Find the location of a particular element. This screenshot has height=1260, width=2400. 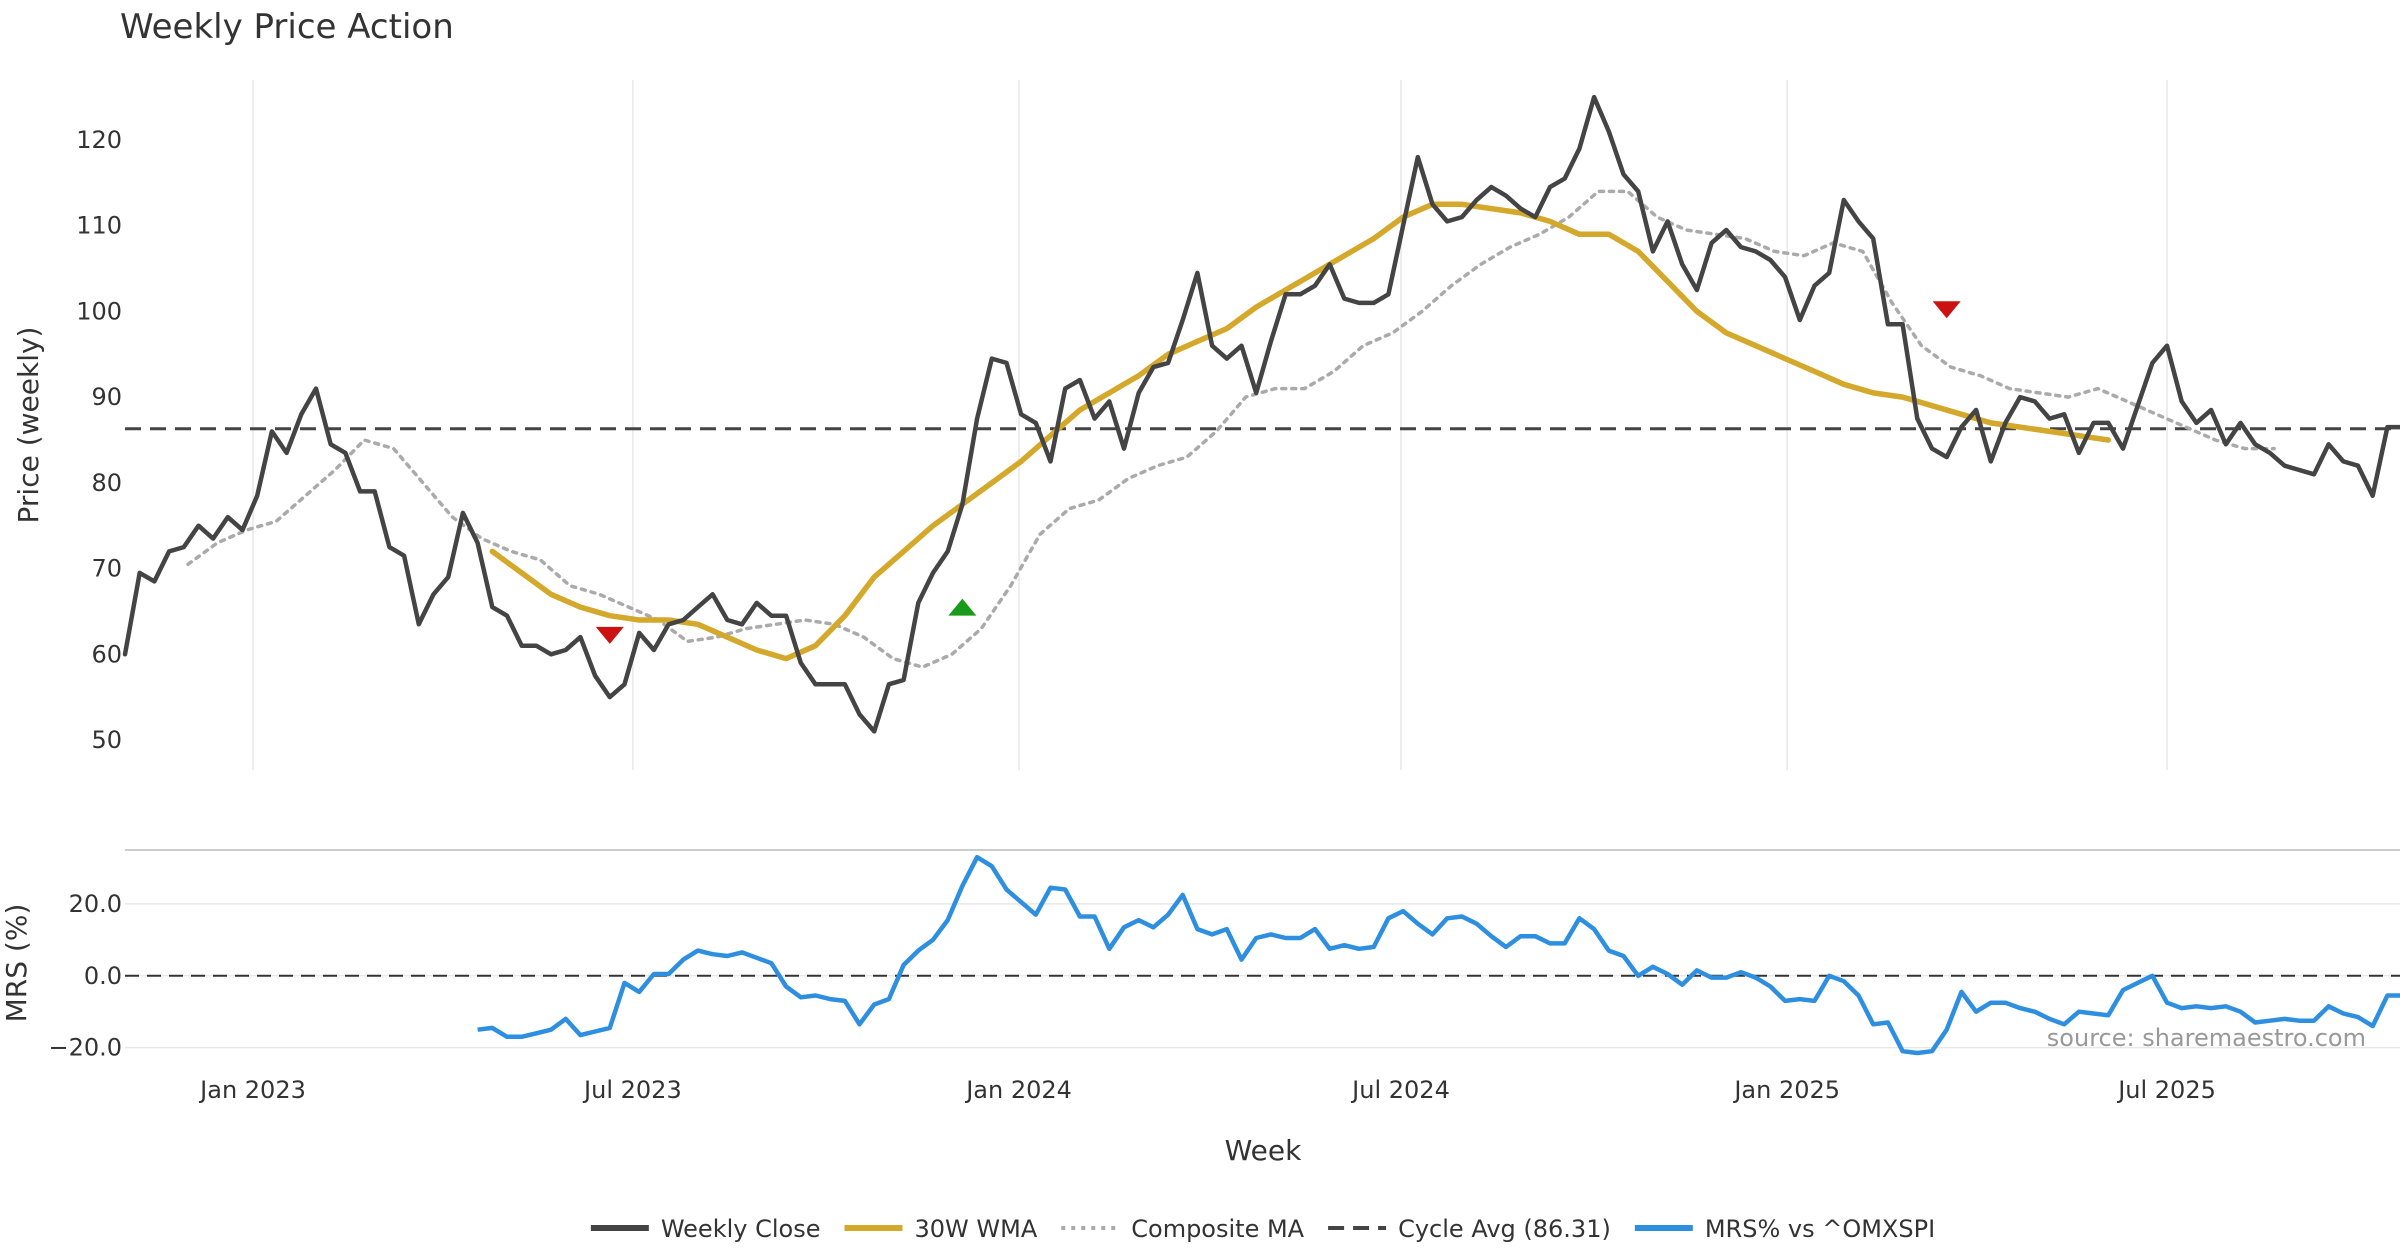

source-annotation: source: sharemaestro.com is located at coordinates (2206, 1038).